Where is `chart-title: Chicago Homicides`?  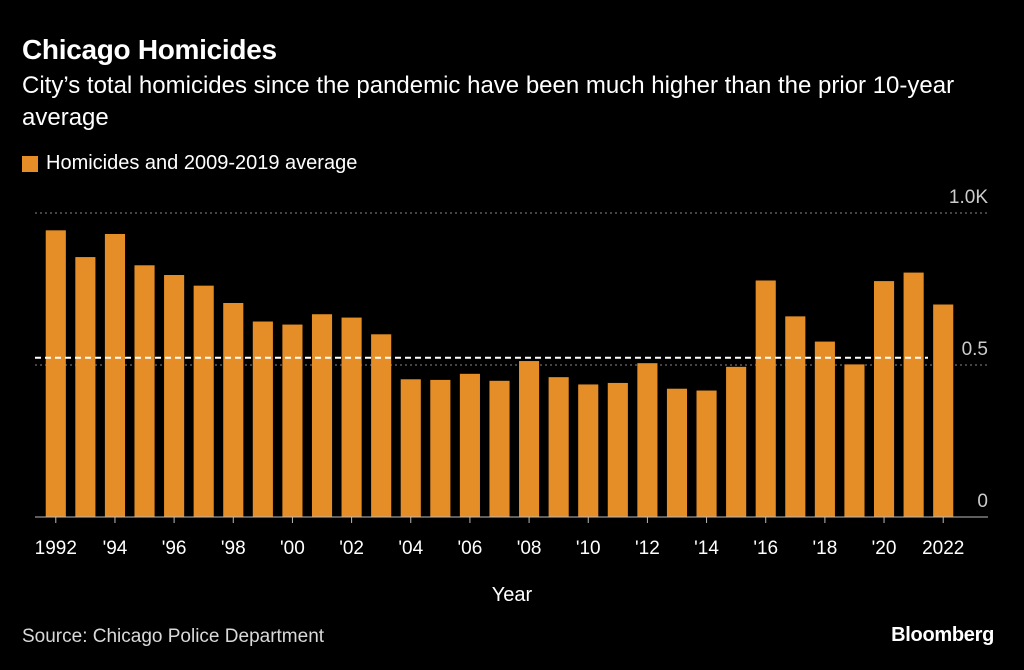 chart-title: Chicago Homicides is located at coordinates (149, 49).